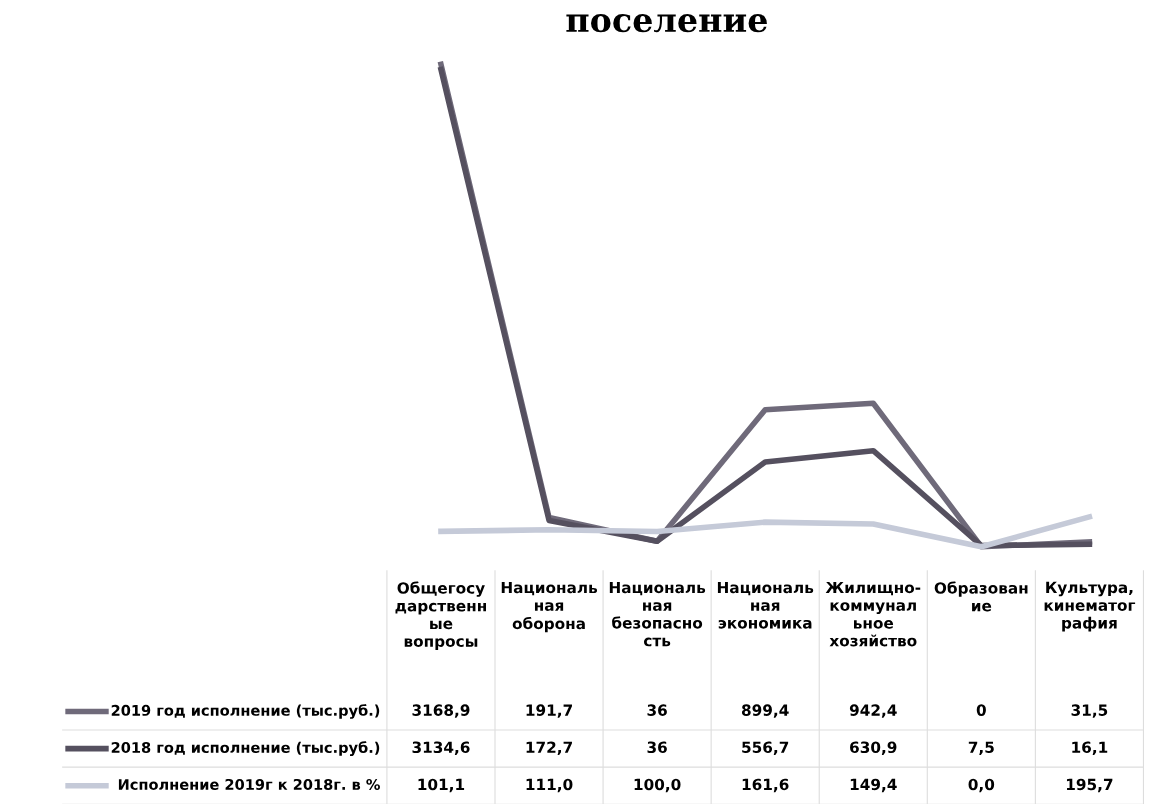  I want to click on legend-label: 2018 год исполнение (тыс.руб.), so click(245, 748).